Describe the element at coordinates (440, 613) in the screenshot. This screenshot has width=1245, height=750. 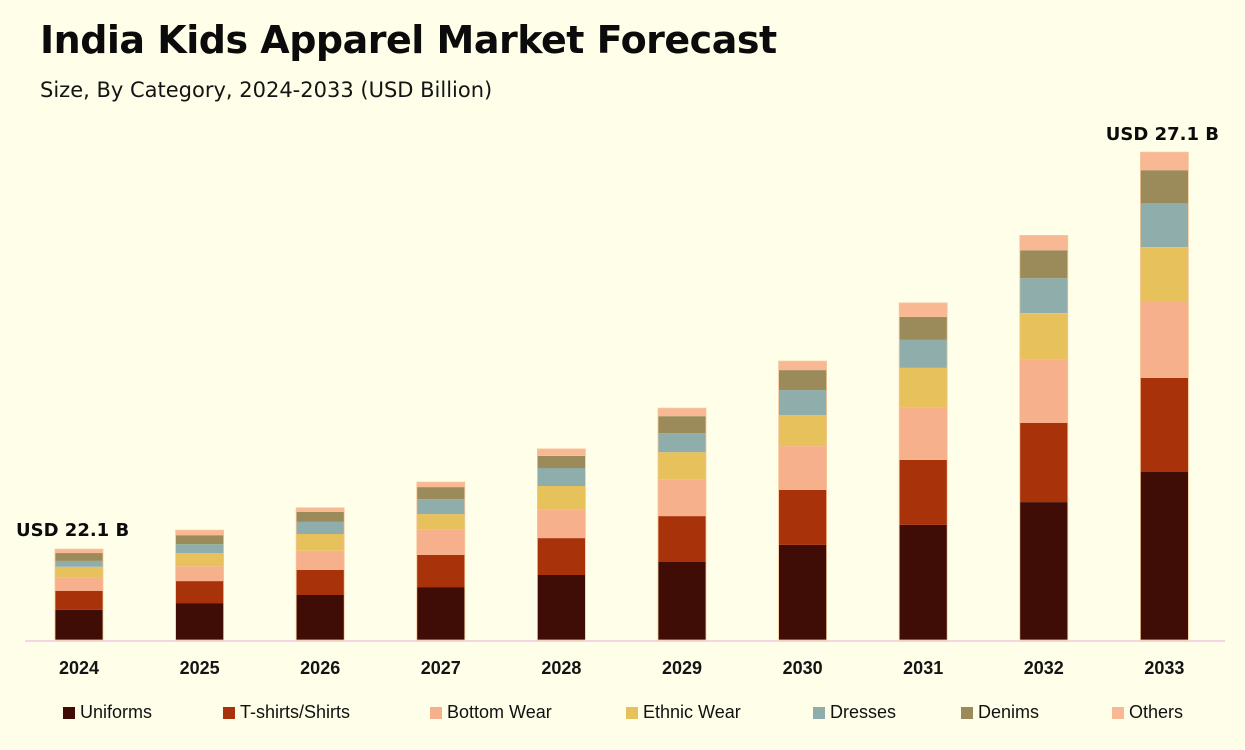
I see `bar-segment-uniforms-2027` at that location.